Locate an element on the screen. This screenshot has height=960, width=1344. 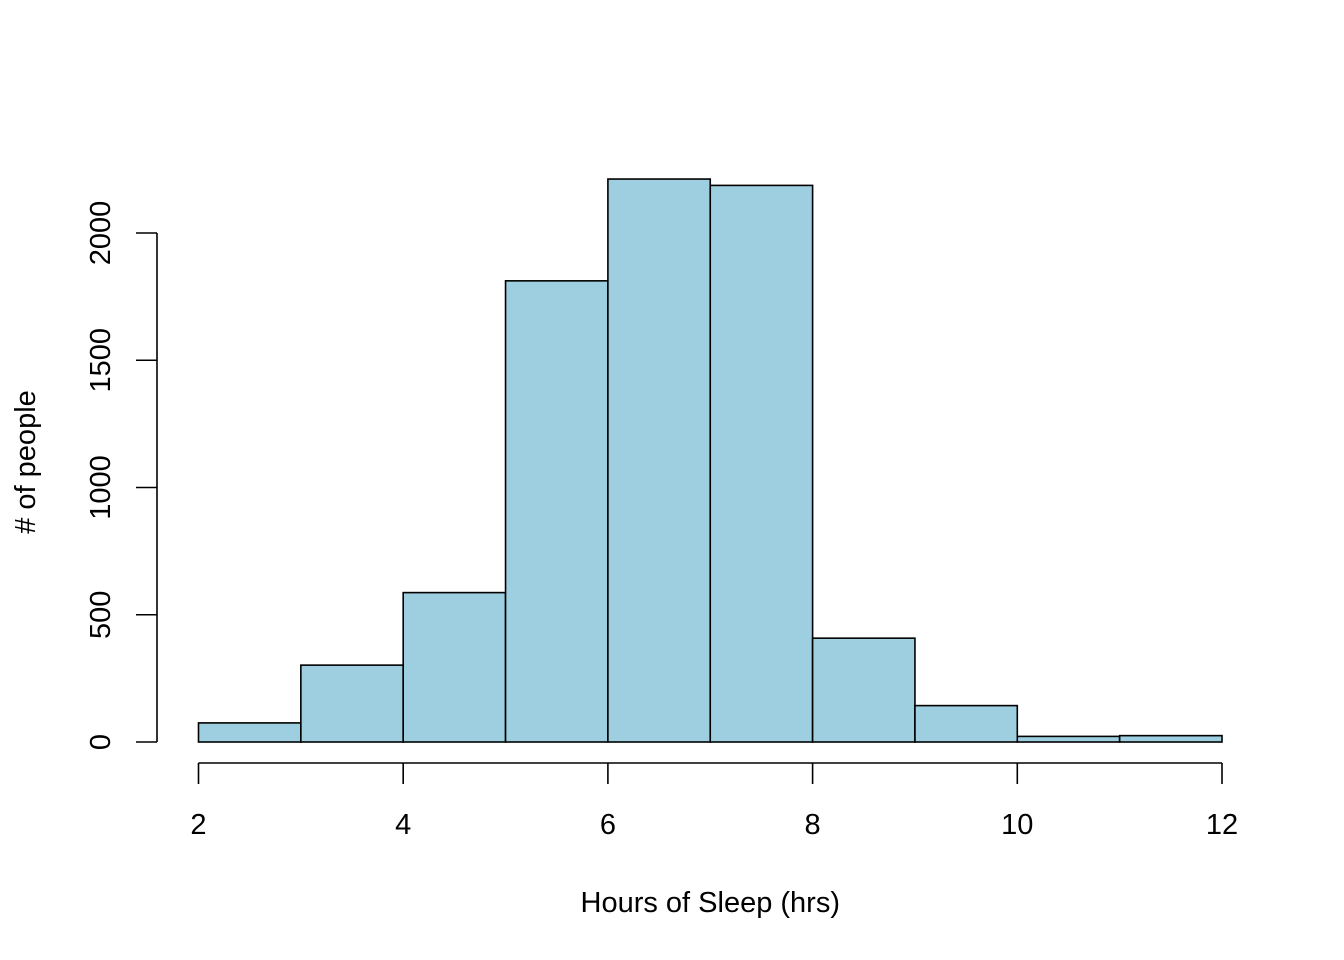
y-tick-label: 500 is located at coordinates (101, 615).